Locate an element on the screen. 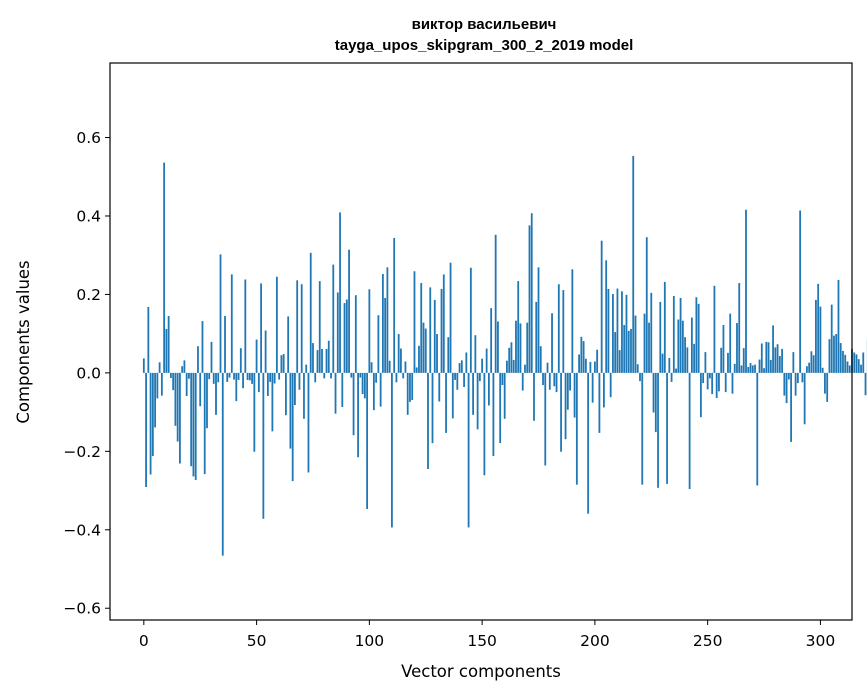  x-tick-label-100: 100 is located at coordinates (370, 641).